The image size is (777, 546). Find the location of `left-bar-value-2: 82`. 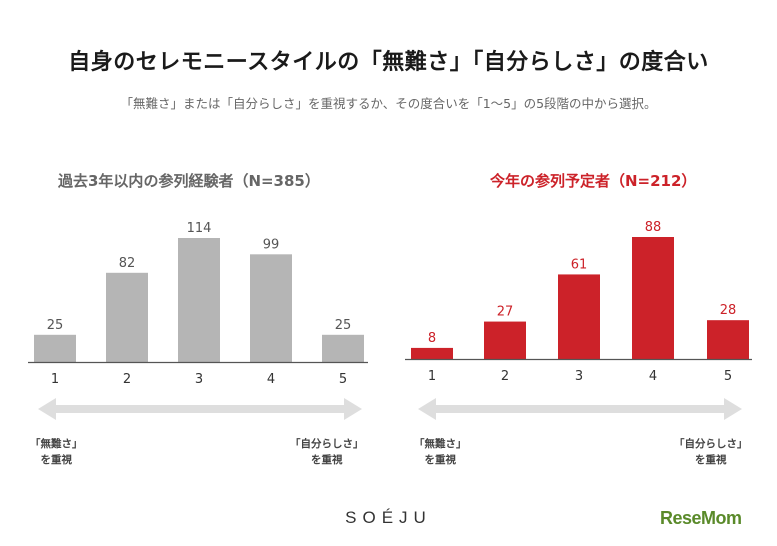

left-bar-value-2: 82 is located at coordinates (127, 263).